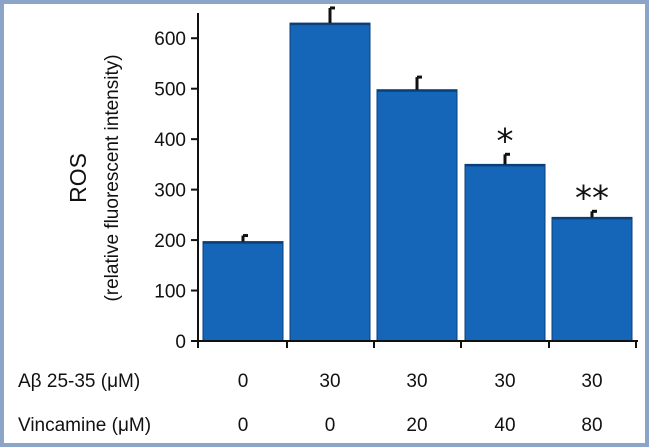  Describe the element at coordinates (170, 241) in the screenshot. I see `y-tick-label-200: 200` at that location.